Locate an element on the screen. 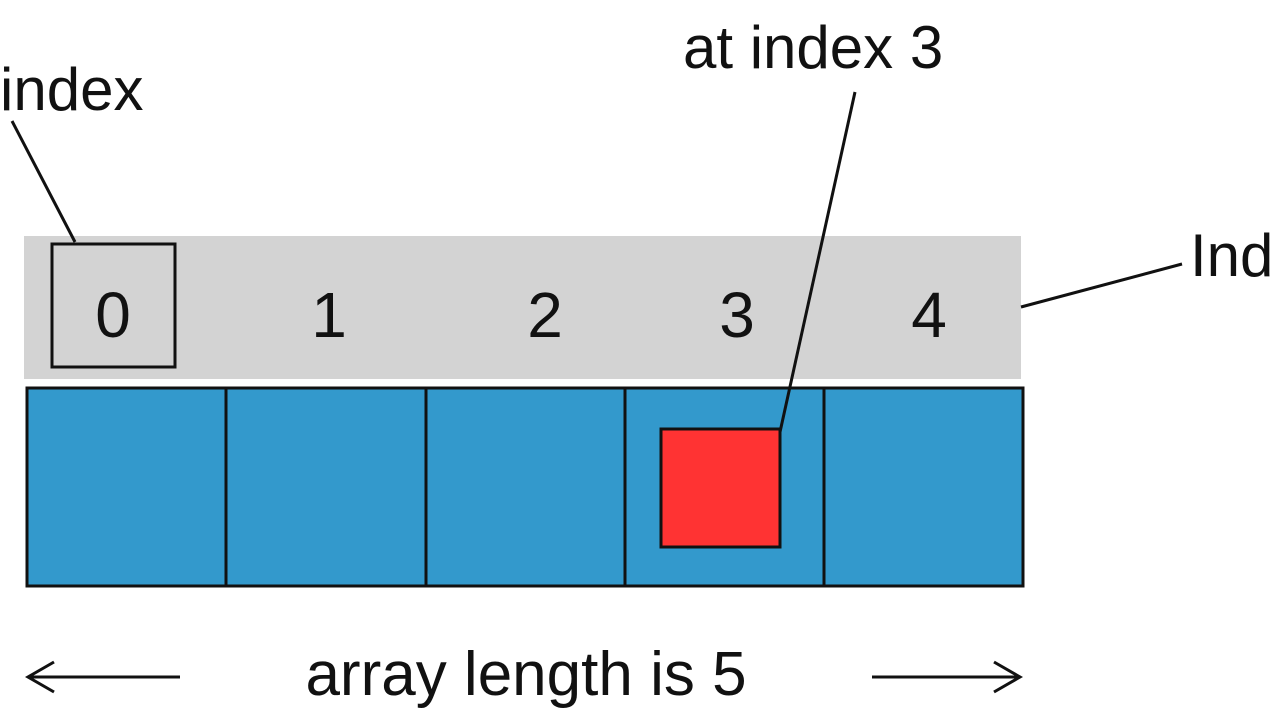 This screenshot has width=1280, height=725. first-index-box is located at coordinates (113, 305).